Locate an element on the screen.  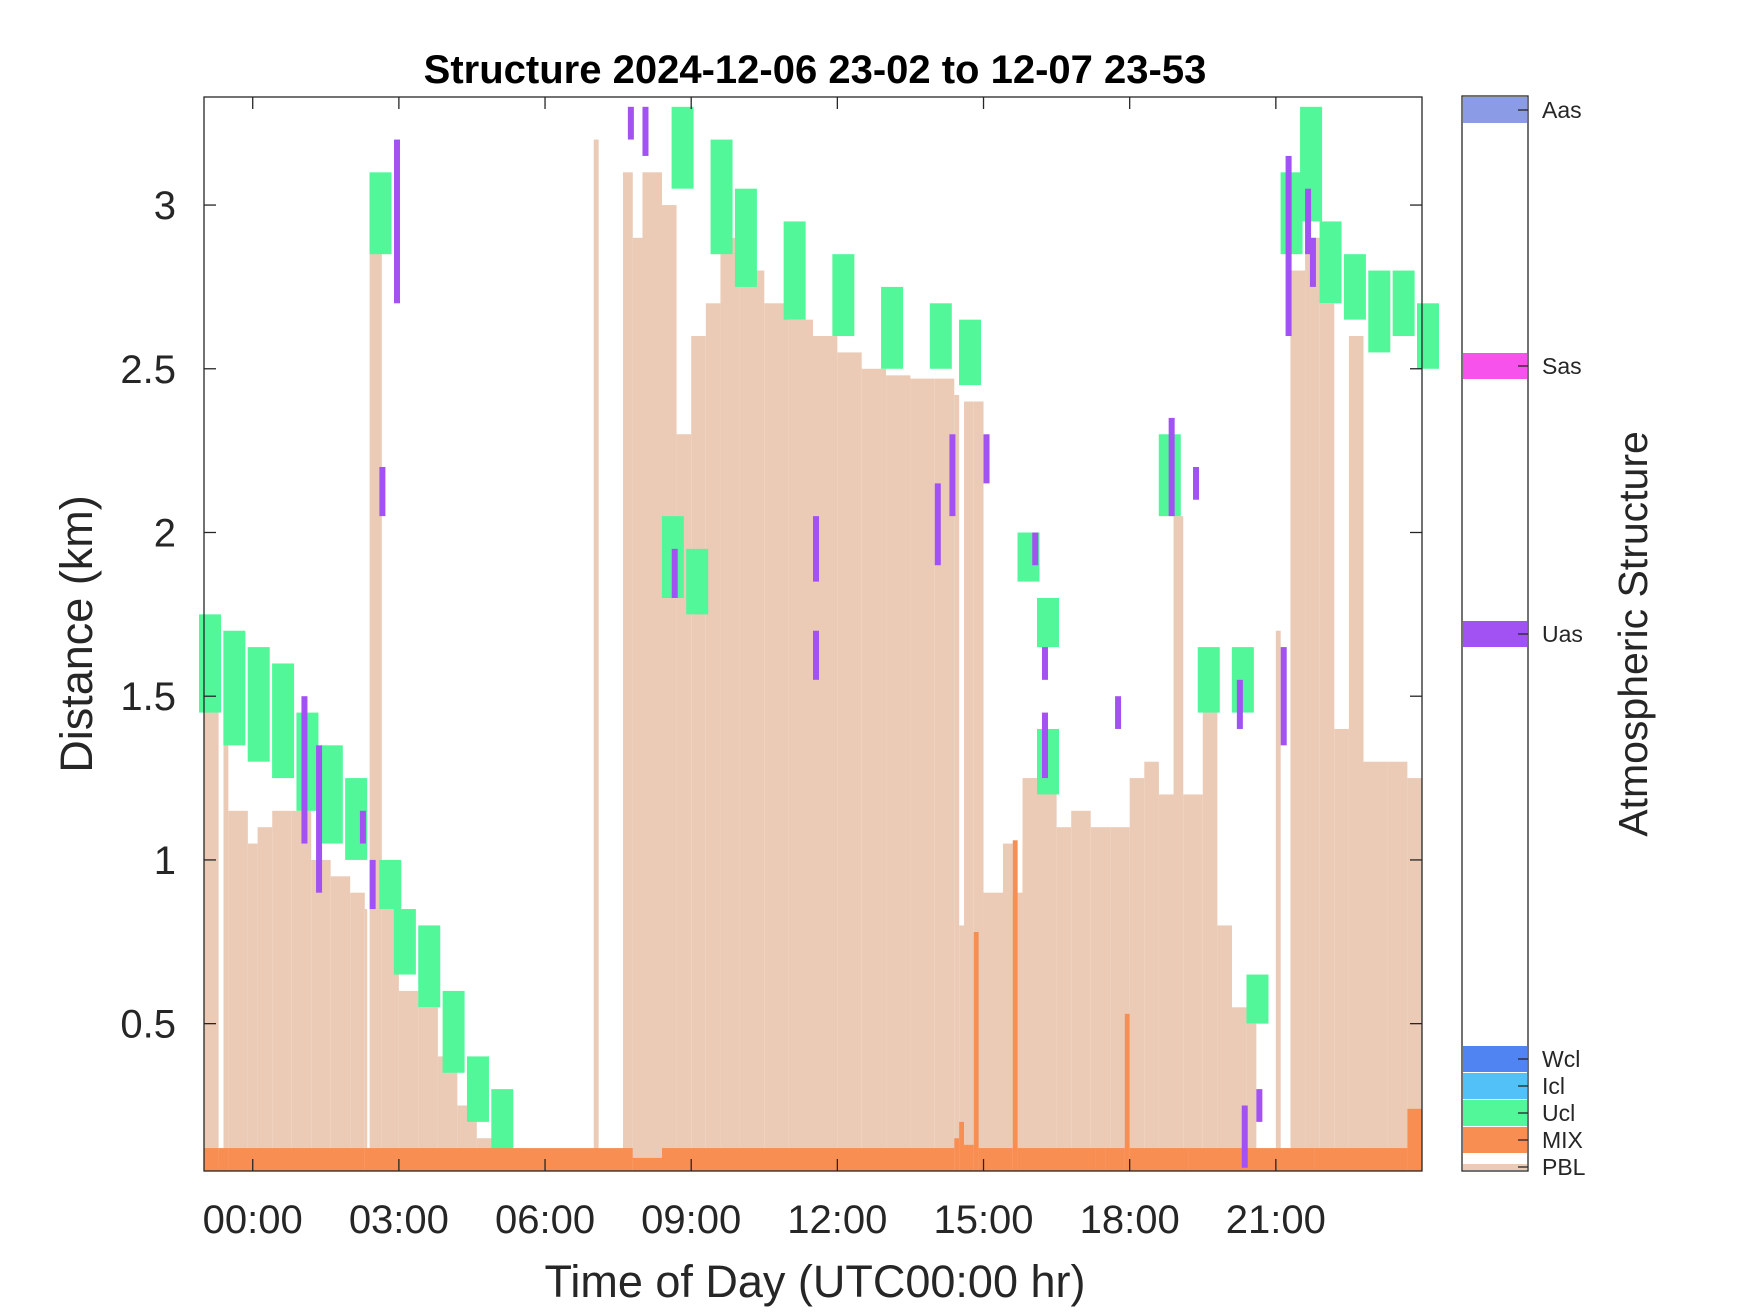
colorbar-swatch-wcl is located at coordinates (1495, 1059).